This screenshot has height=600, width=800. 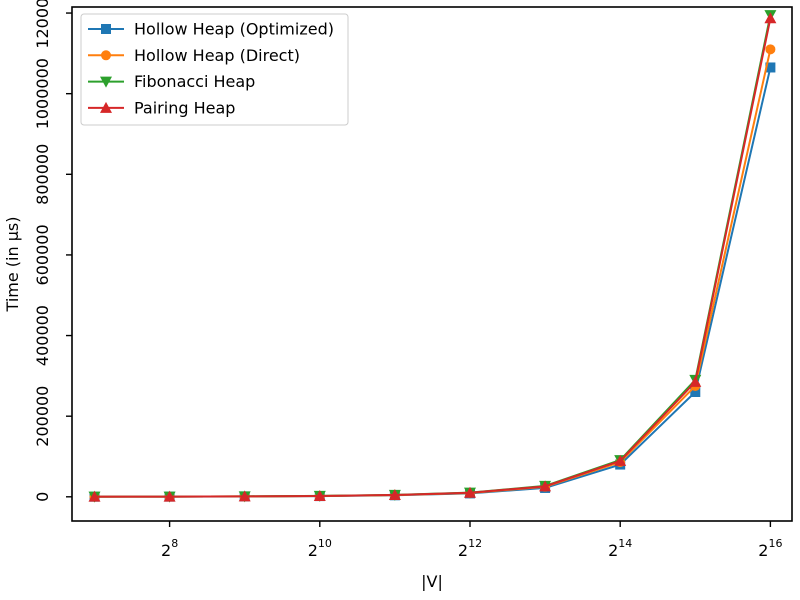 What do you see at coordinates (12, 265) in the screenshot?
I see `y-axis-label: Time (in µs)` at bounding box center [12, 265].